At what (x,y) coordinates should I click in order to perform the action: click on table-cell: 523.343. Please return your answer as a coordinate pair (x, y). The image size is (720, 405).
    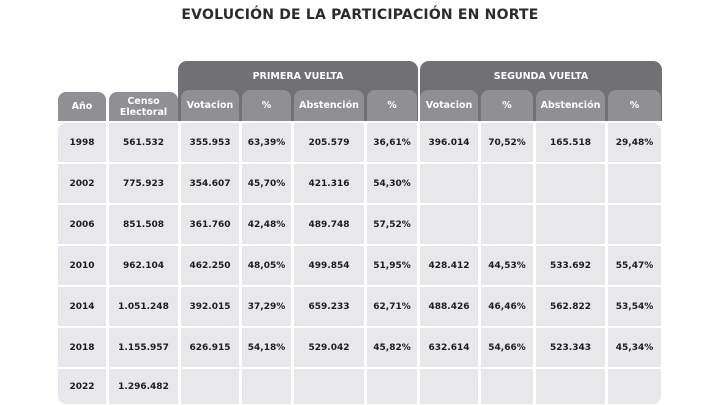
    Looking at the image, I should click on (570, 347).